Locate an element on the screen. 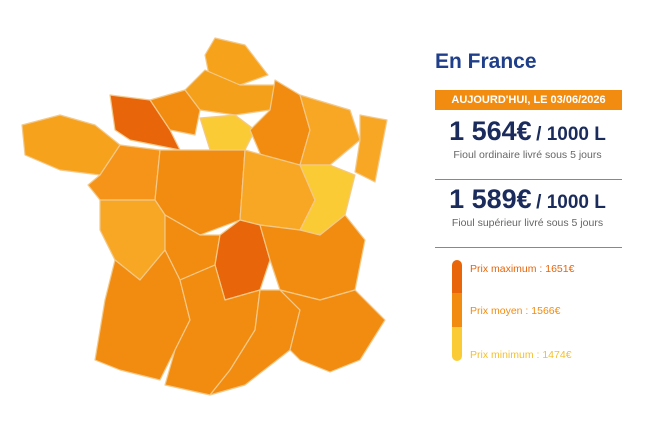 The height and width of the screenshot is (430, 651). price-caption: Fioul ordinaire livré sous 5 jours is located at coordinates (527, 155).